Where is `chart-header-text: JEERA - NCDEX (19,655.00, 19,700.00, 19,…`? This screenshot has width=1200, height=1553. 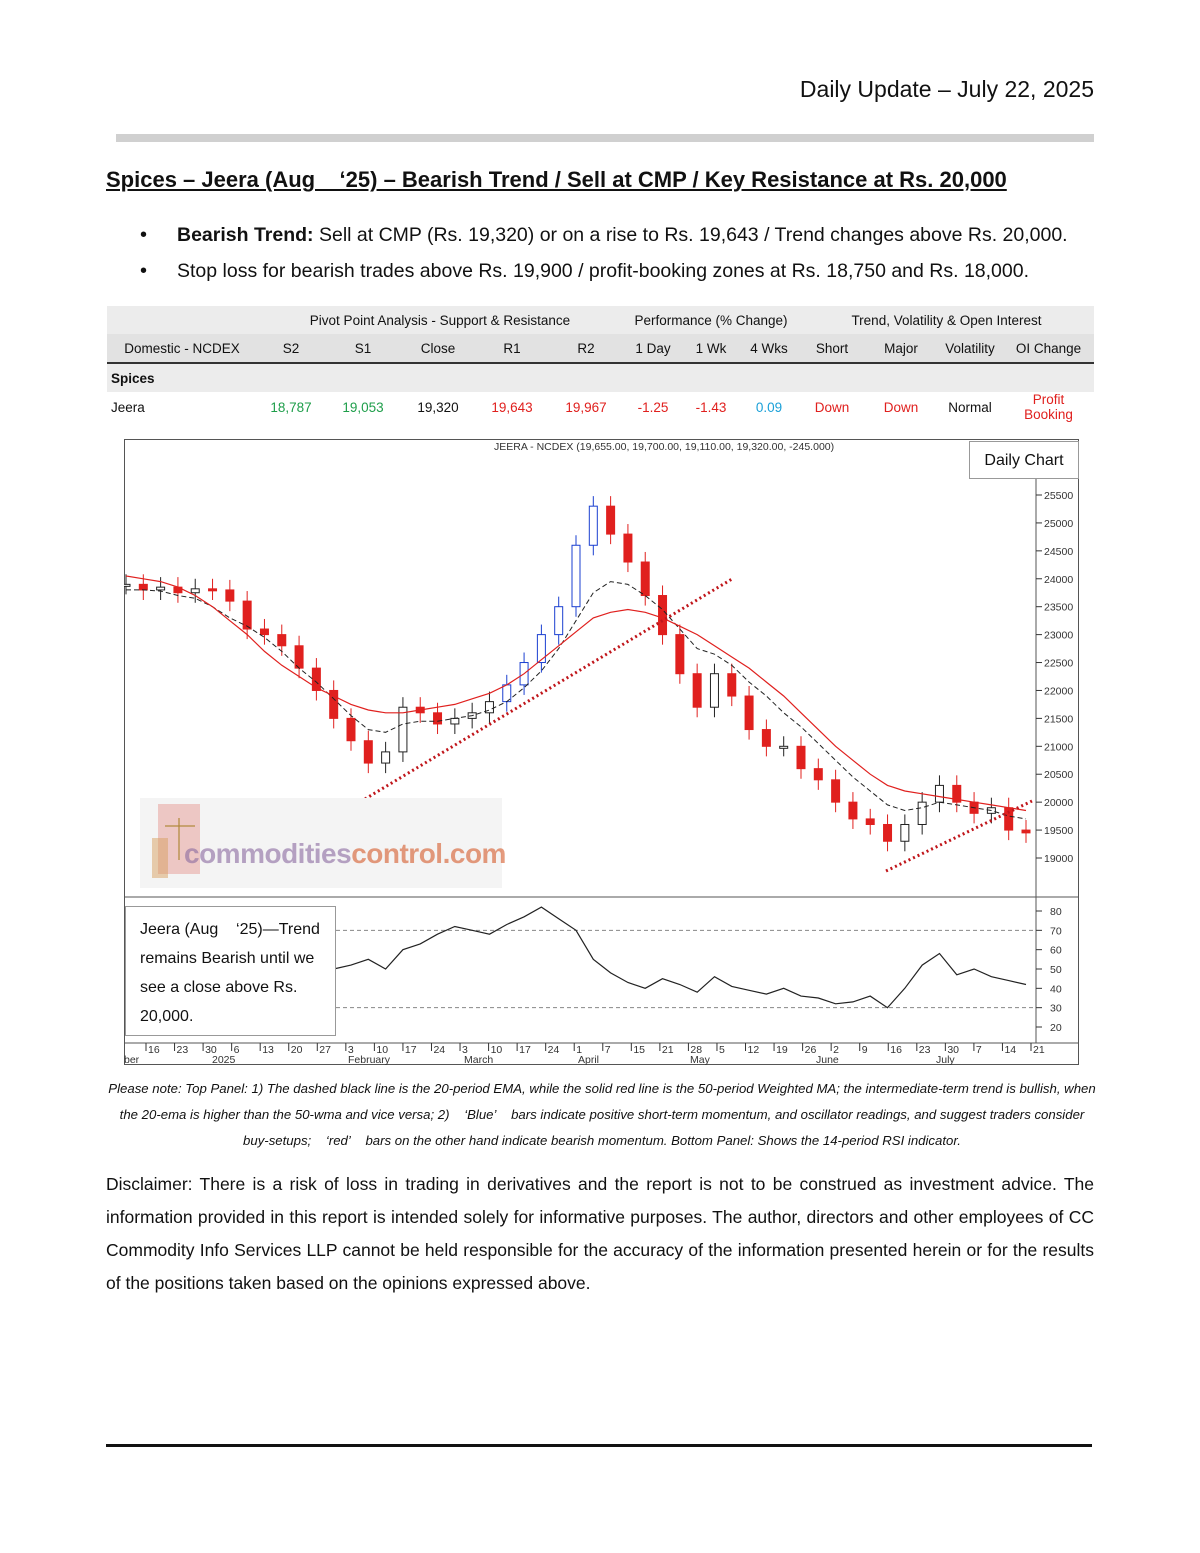 chart-header-text: JEERA - NCDEX (19,655.00, 19,700.00, 19,… is located at coordinates (664, 447).